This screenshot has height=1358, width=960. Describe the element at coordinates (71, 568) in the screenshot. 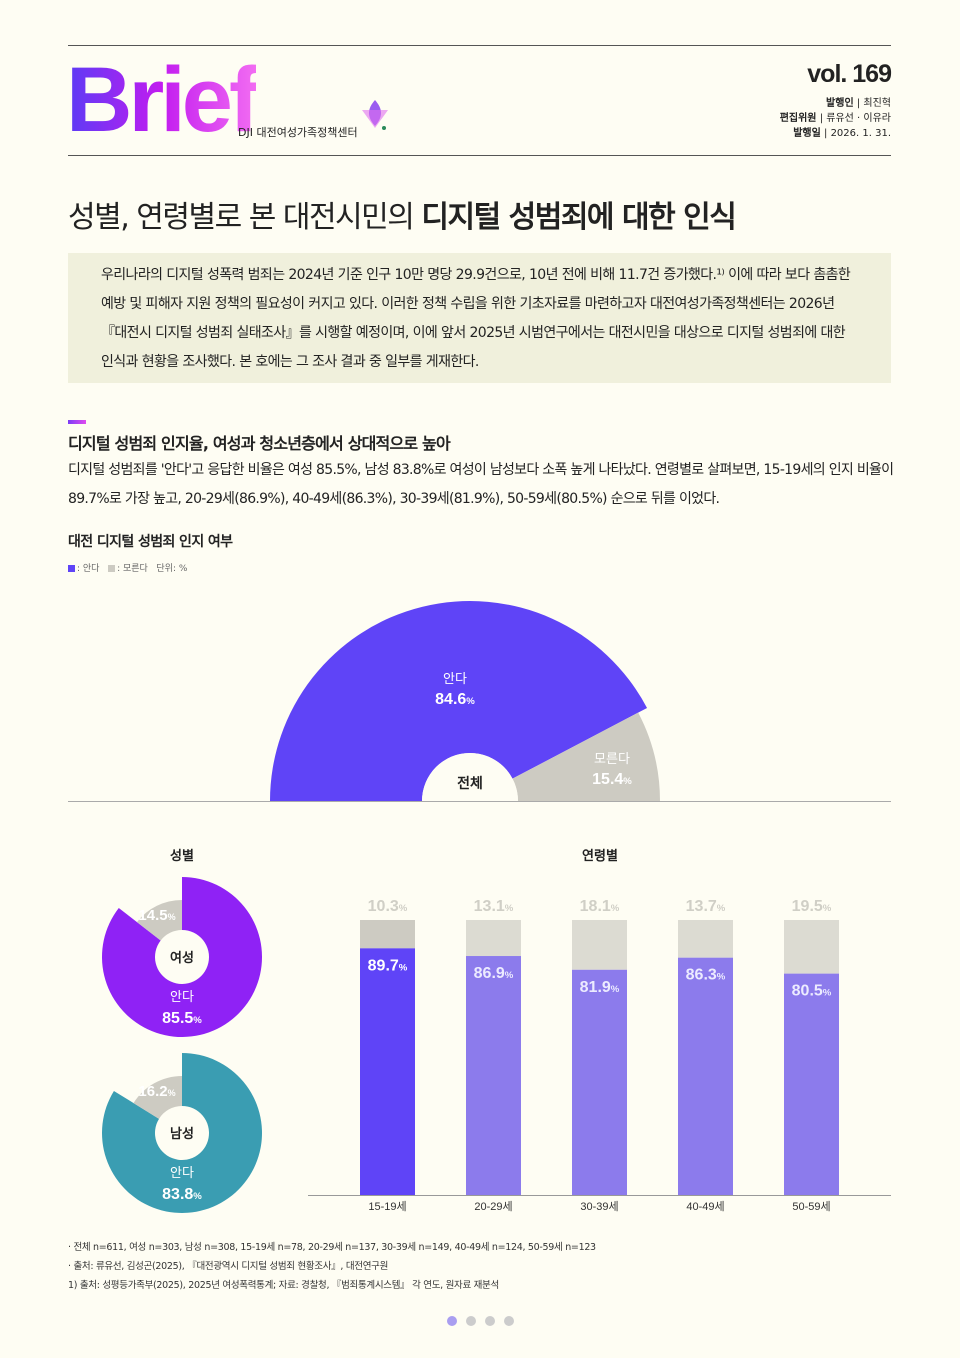

I see `legend-swatch-know` at that location.